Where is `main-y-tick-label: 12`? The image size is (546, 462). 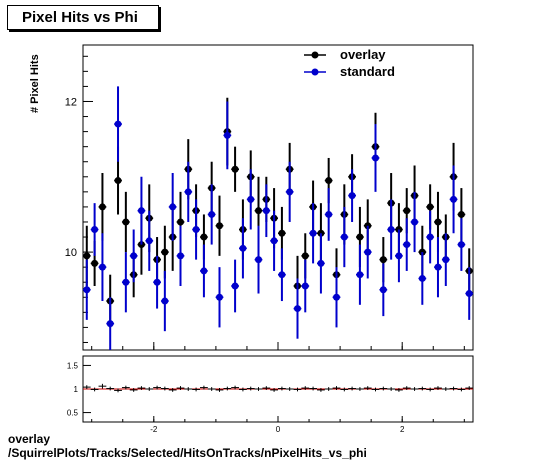 main-y-tick-label: 12 is located at coordinates (71, 102).